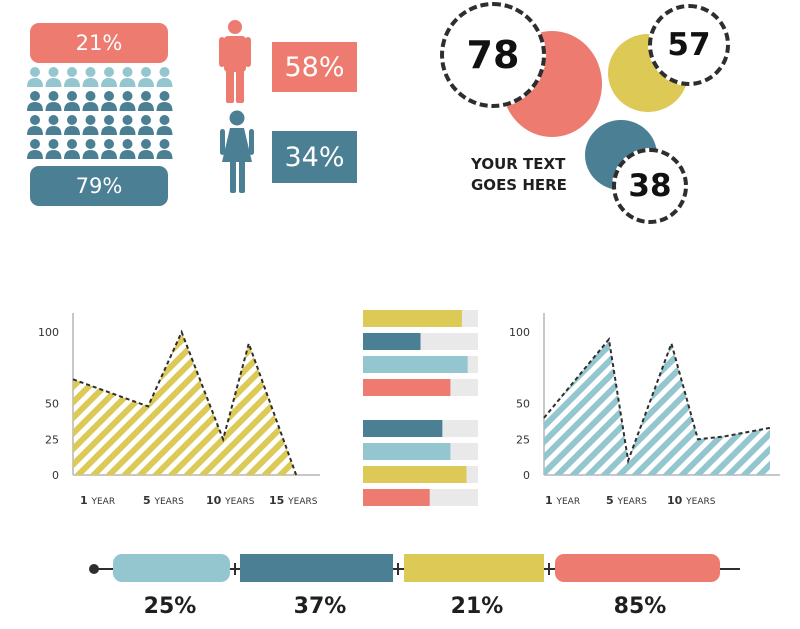 The image size is (800, 629). I want to click on female-percentage: 34%, so click(314, 157).